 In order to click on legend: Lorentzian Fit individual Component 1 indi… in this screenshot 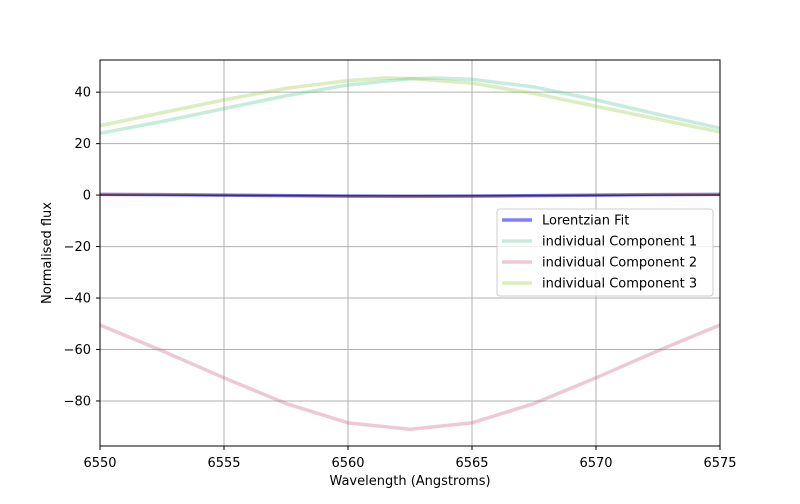, I will do `click(605, 252)`.